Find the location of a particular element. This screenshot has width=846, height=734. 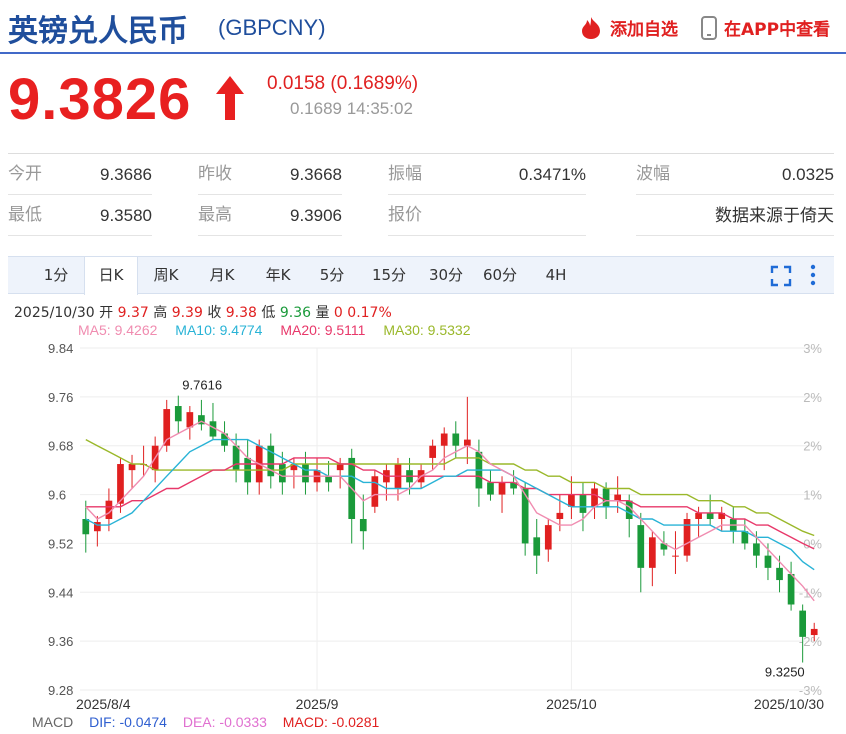

header: 英镑兑人民币 (GBPCNY) 添加自选 在APP中查看 is located at coordinates (423, 27).